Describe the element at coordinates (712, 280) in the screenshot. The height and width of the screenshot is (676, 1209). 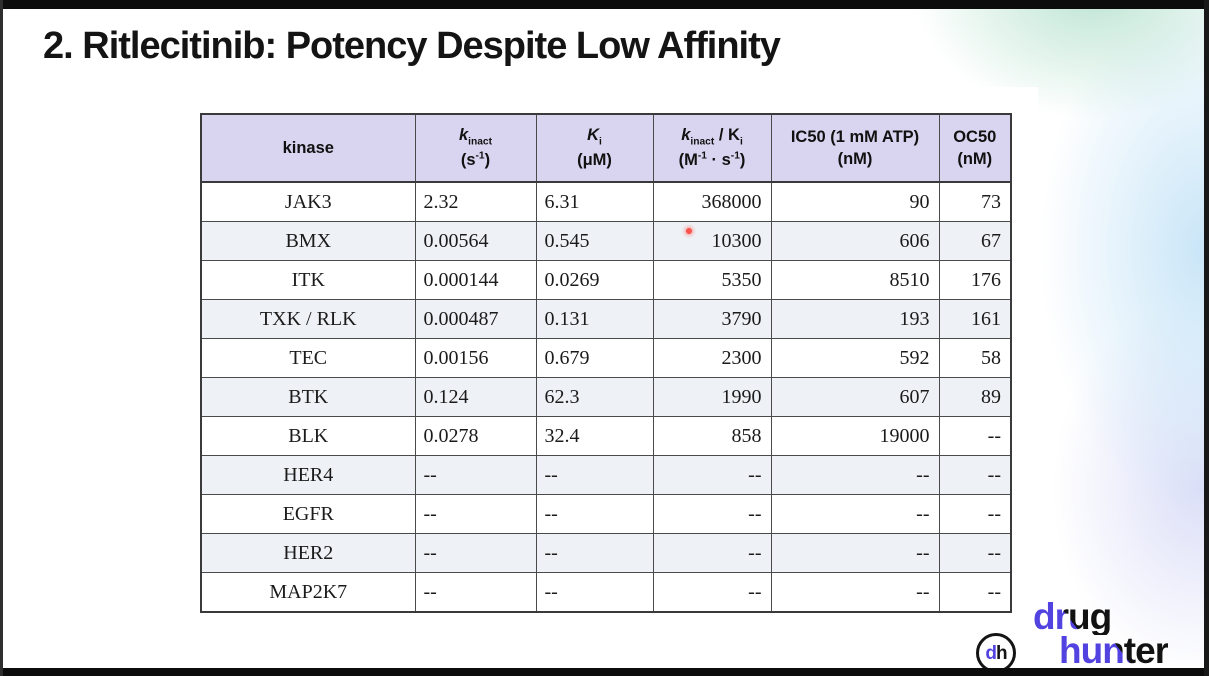
I see `table-cell-kinact_over_ki: 5350` at that location.